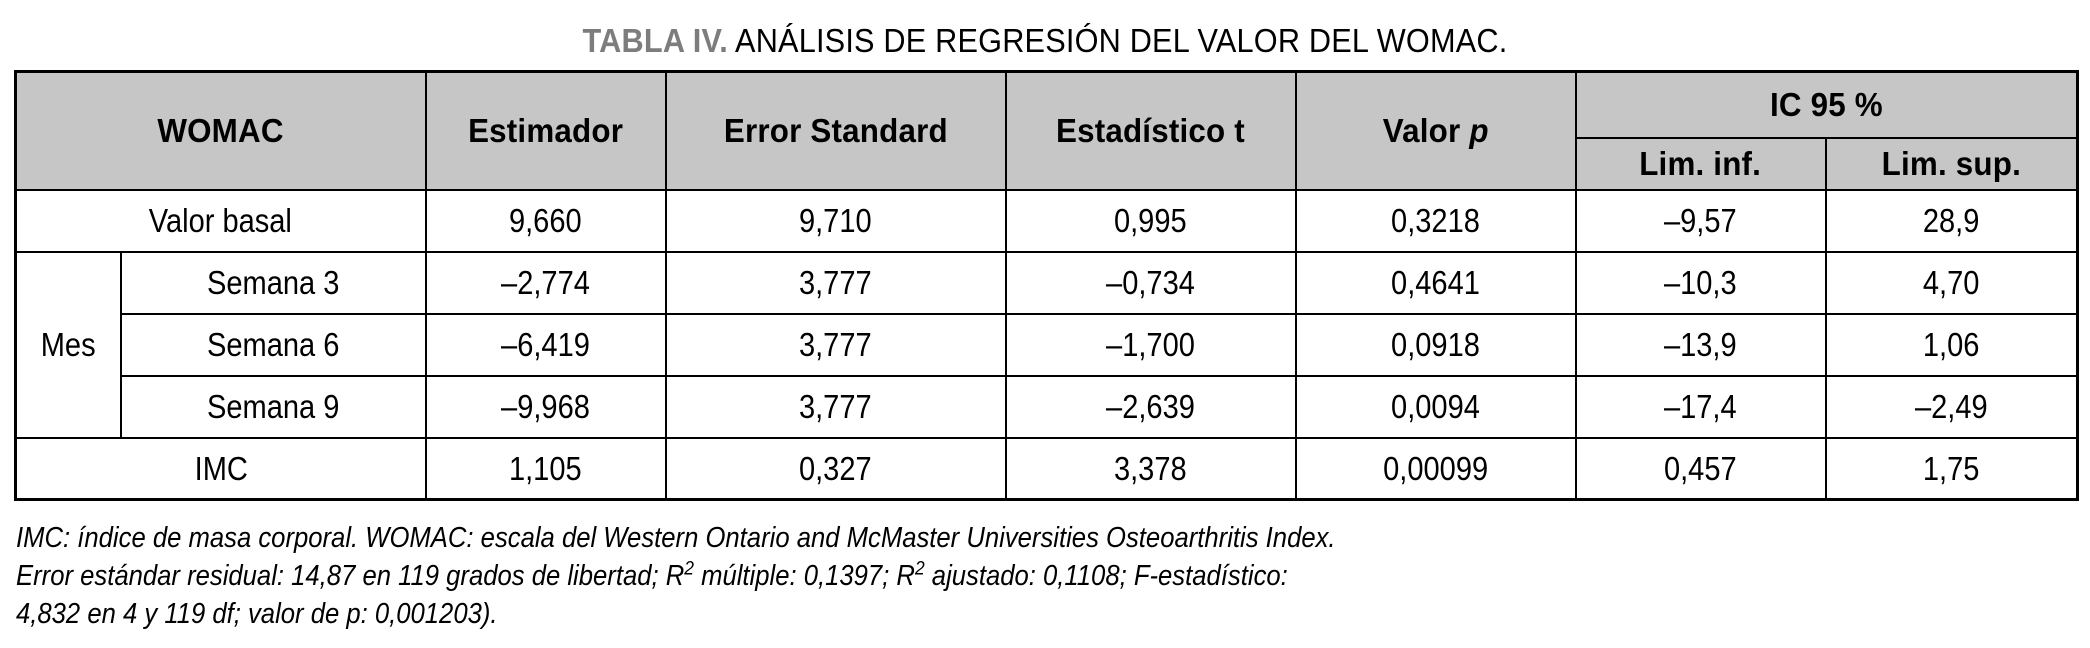 This screenshot has width=2090, height=648. I want to click on header-row-secondary: Lim. inf. Lim. sup., so click(1047, 163).